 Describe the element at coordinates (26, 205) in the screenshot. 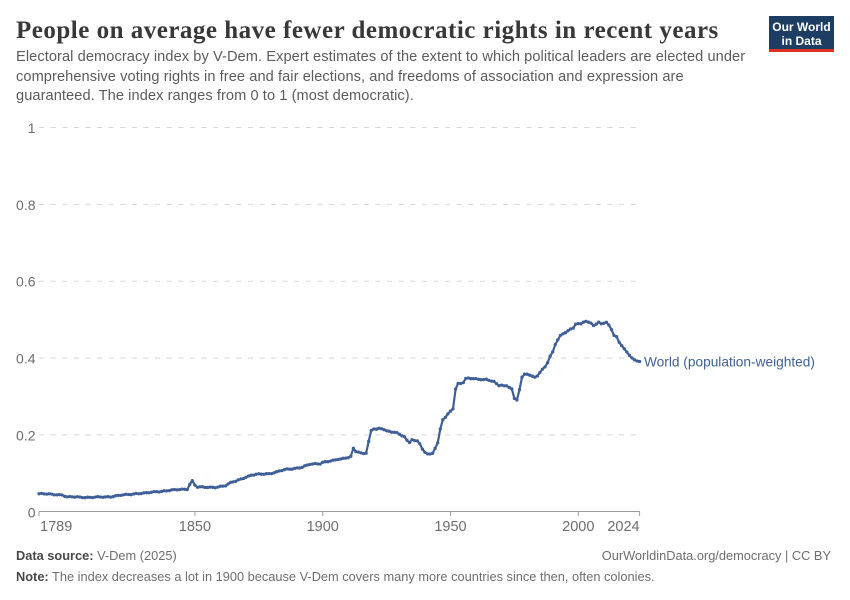

I see `svg-text: 0.8` at that location.